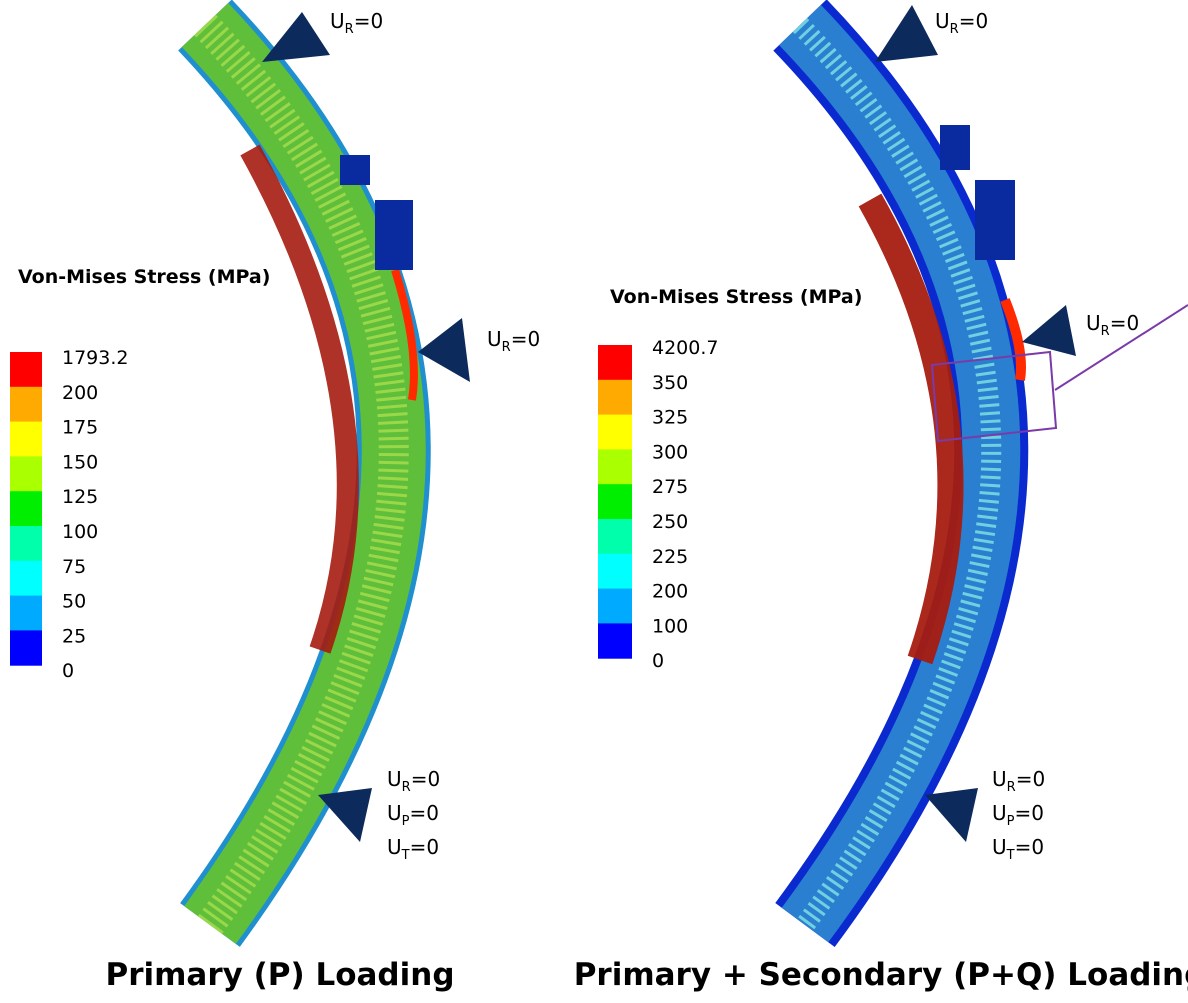  What do you see at coordinates (80, 462) in the screenshot?
I see `legend-label: 150` at bounding box center [80, 462].